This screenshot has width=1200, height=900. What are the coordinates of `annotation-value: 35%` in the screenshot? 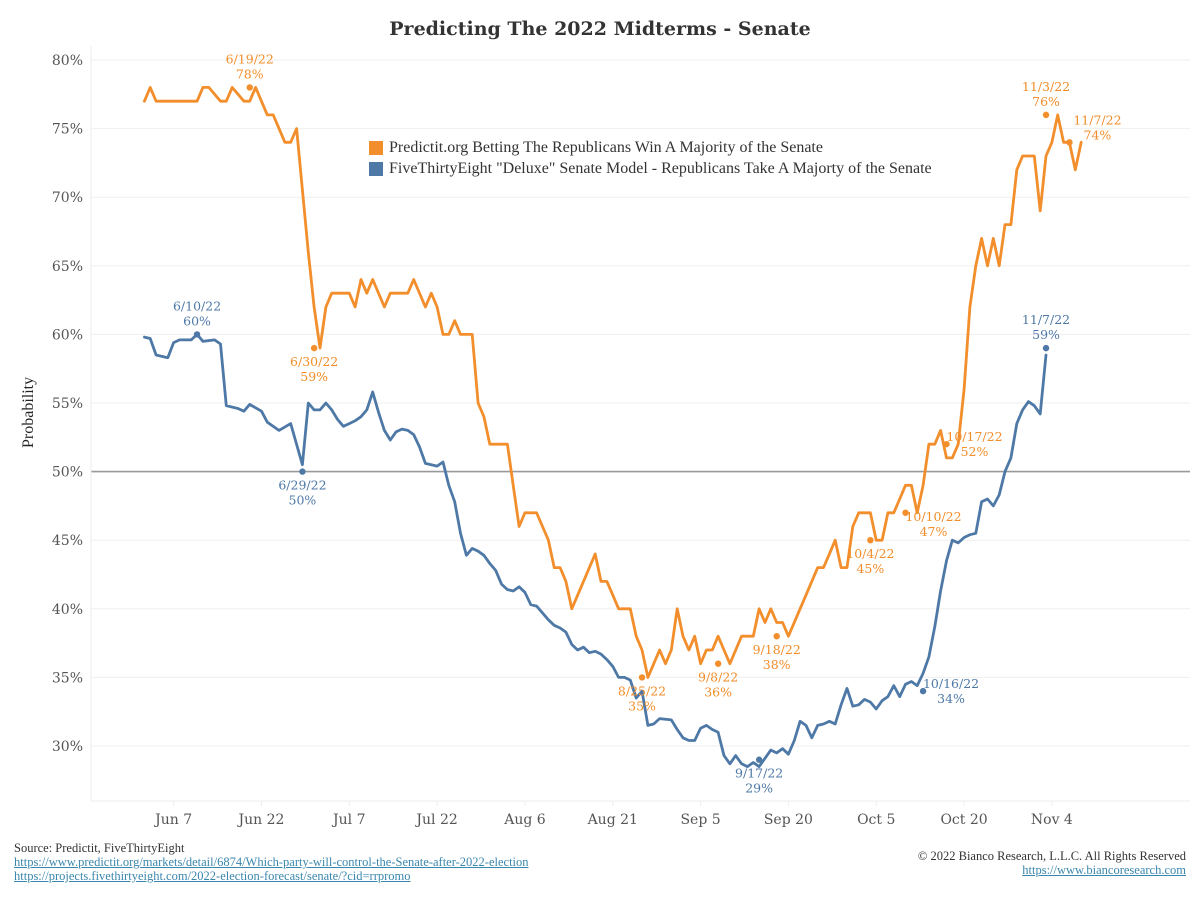 It's located at (642, 705).